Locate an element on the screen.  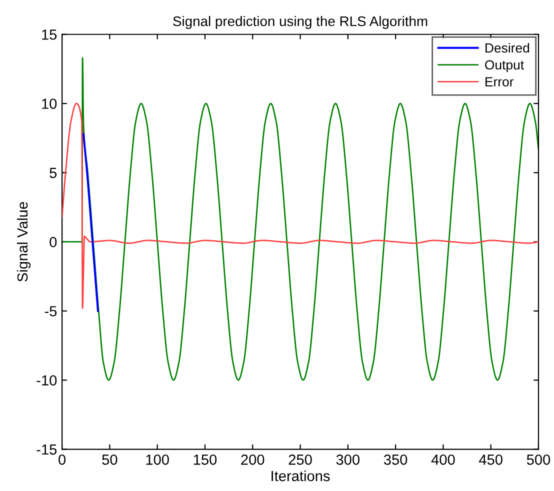
y-axis-title: Signal Value is located at coordinates (23, 242).